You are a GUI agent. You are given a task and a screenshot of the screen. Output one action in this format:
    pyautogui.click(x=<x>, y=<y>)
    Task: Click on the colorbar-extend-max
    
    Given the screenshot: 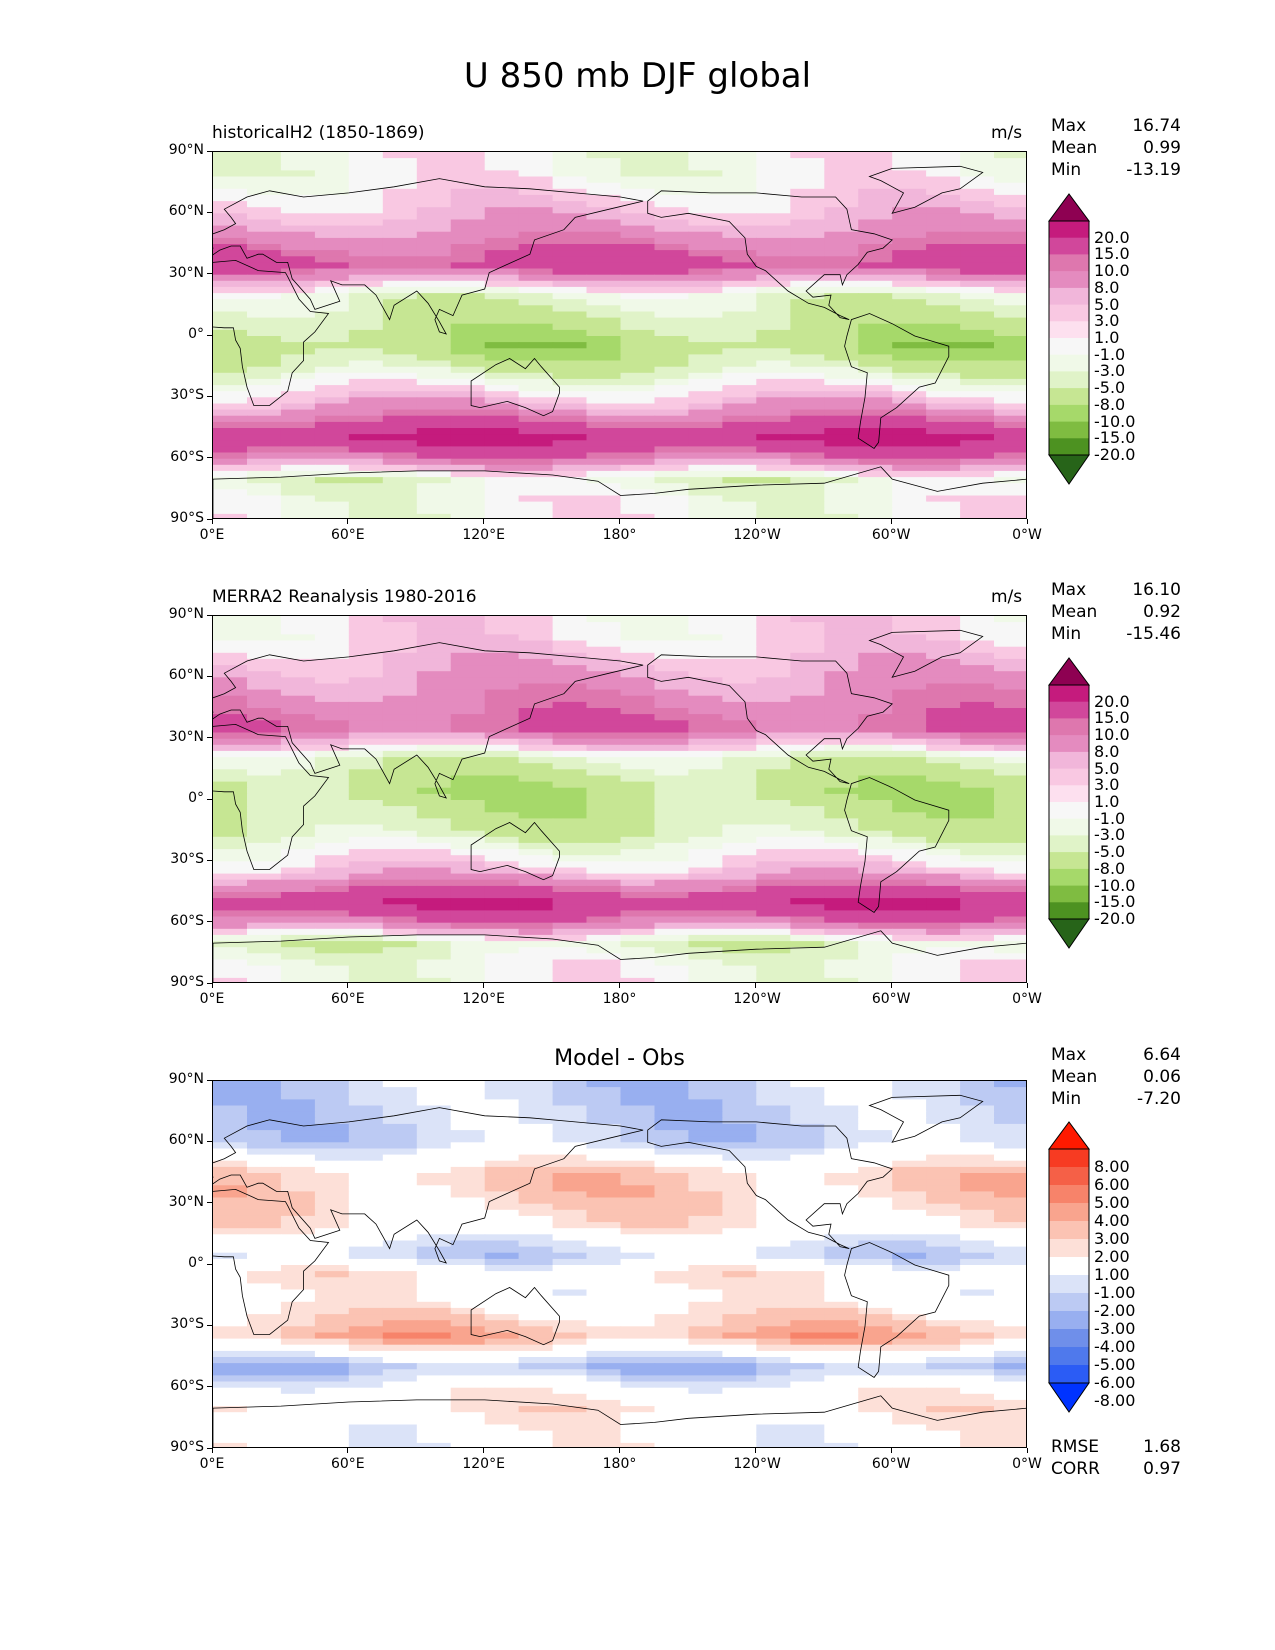 What is the action you would take?
    pyautogui.click(x=1069, y=1135)
    